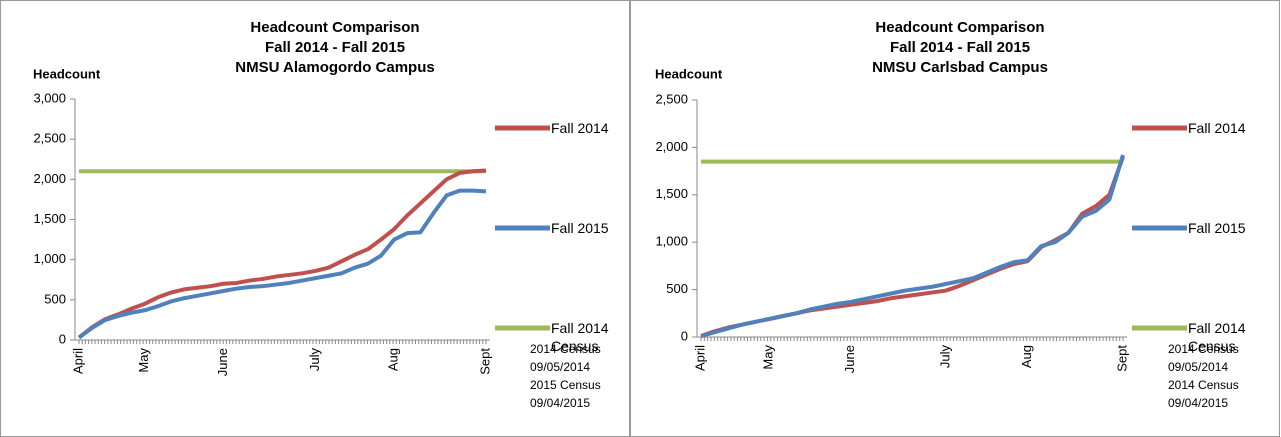 The height and width of the screenshot is (437, 1281). I want to click on census-note: 2015 Census, so click(565, 385).